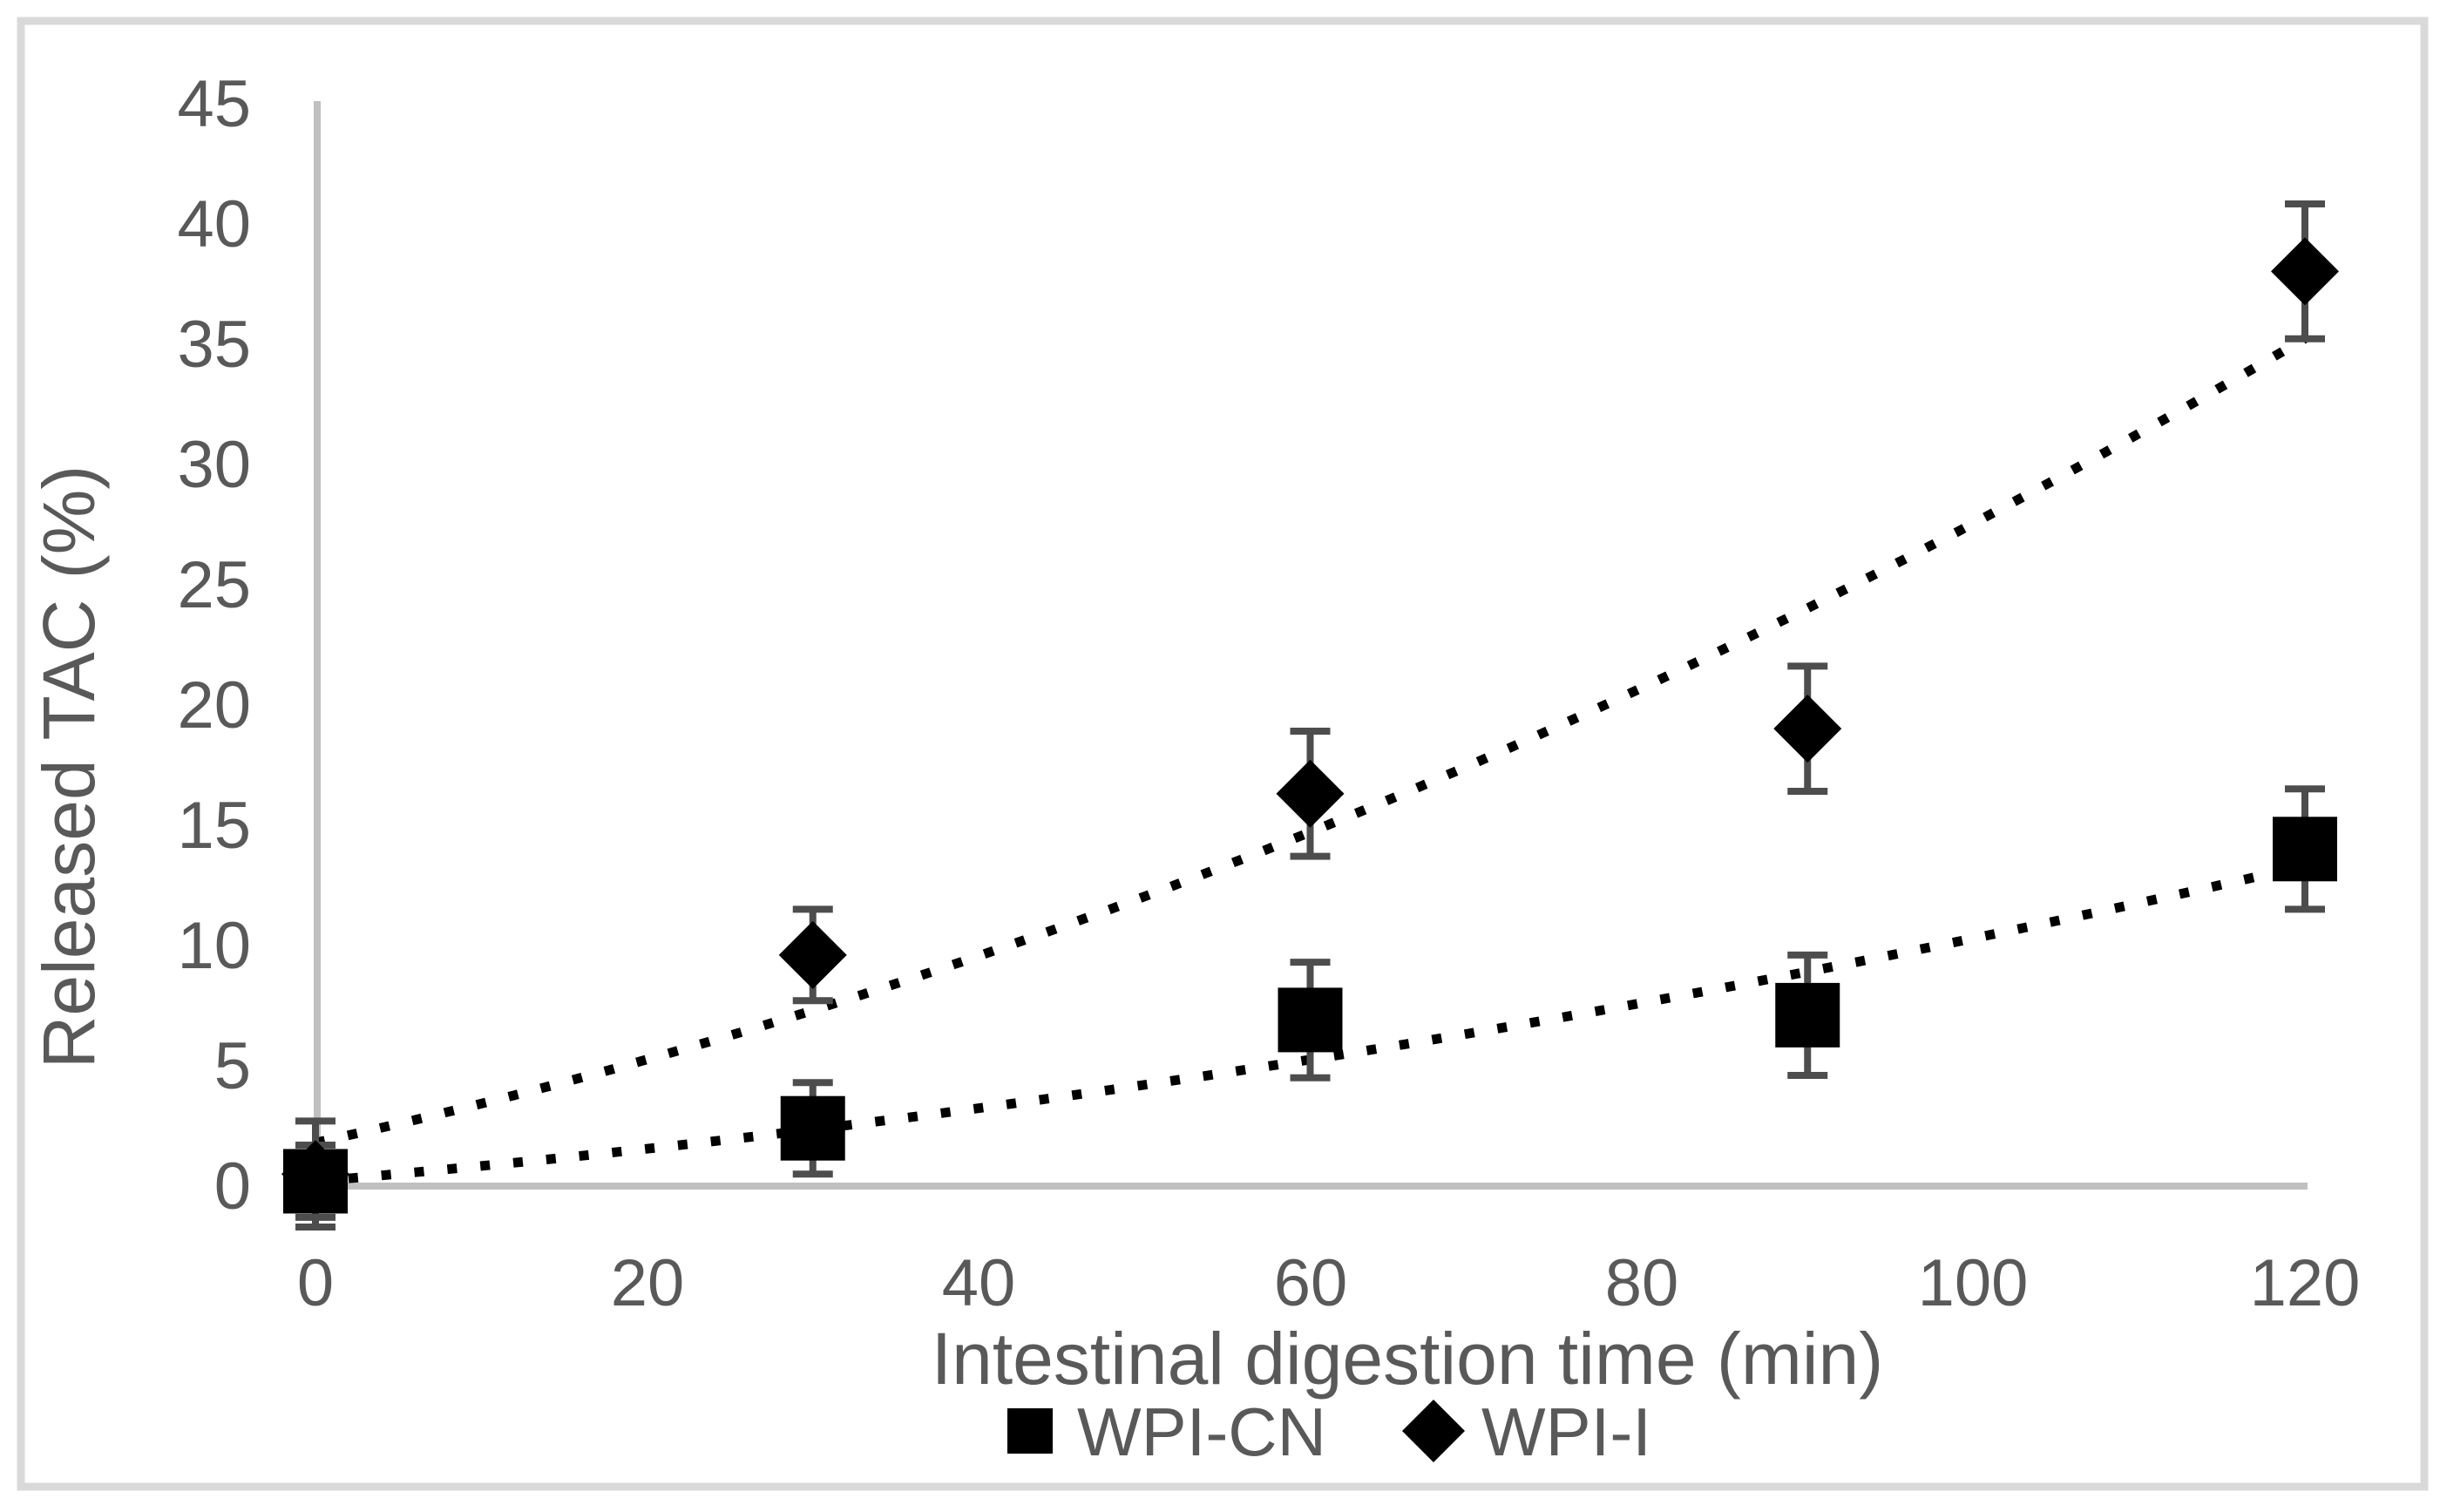 This screenshot has width=2440, height=1512. I want to click on x-tick-label: 60, so click(1311, 1283).